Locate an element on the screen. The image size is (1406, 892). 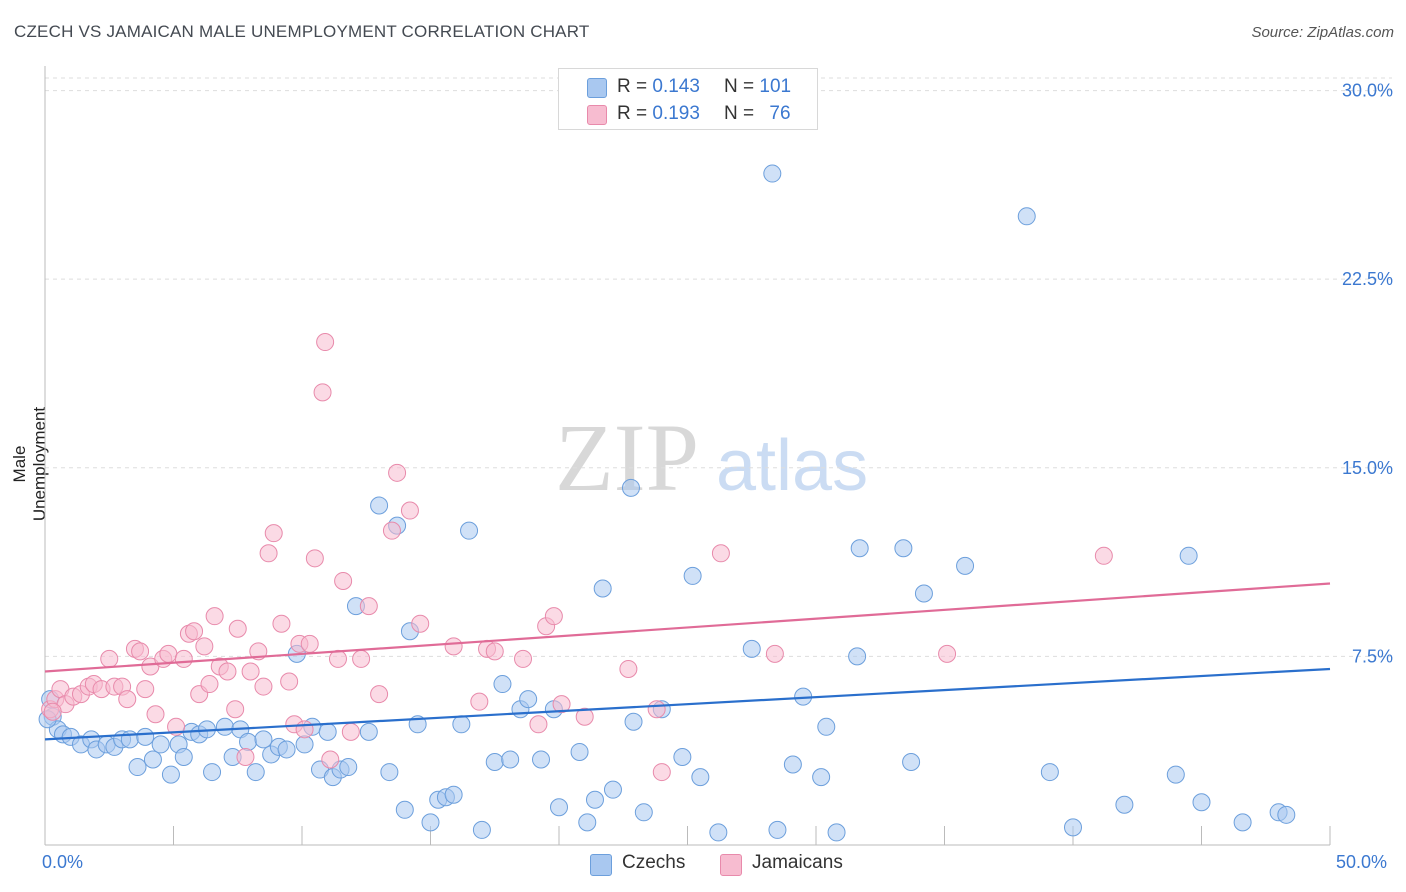
stats-row-jamaicans: R = 0.193 N = 76 is located at coordinates (688, 114).